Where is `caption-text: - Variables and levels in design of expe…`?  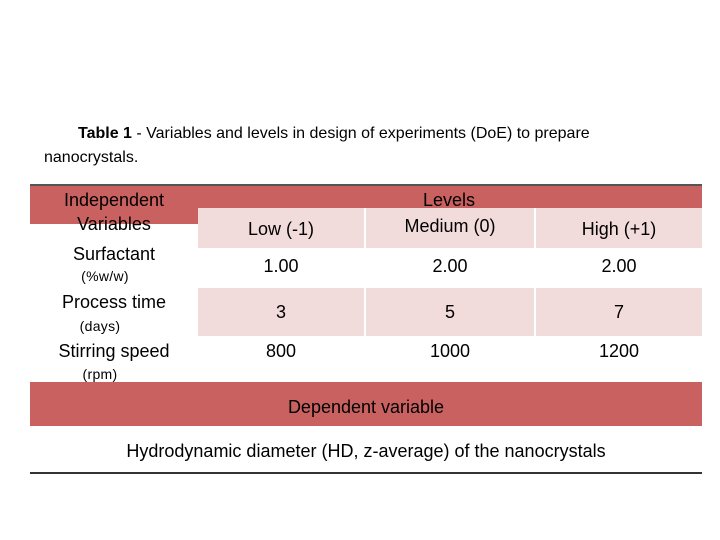 caption-text: - Variables and levels in design of expe… is located at coordinates (360, 133).